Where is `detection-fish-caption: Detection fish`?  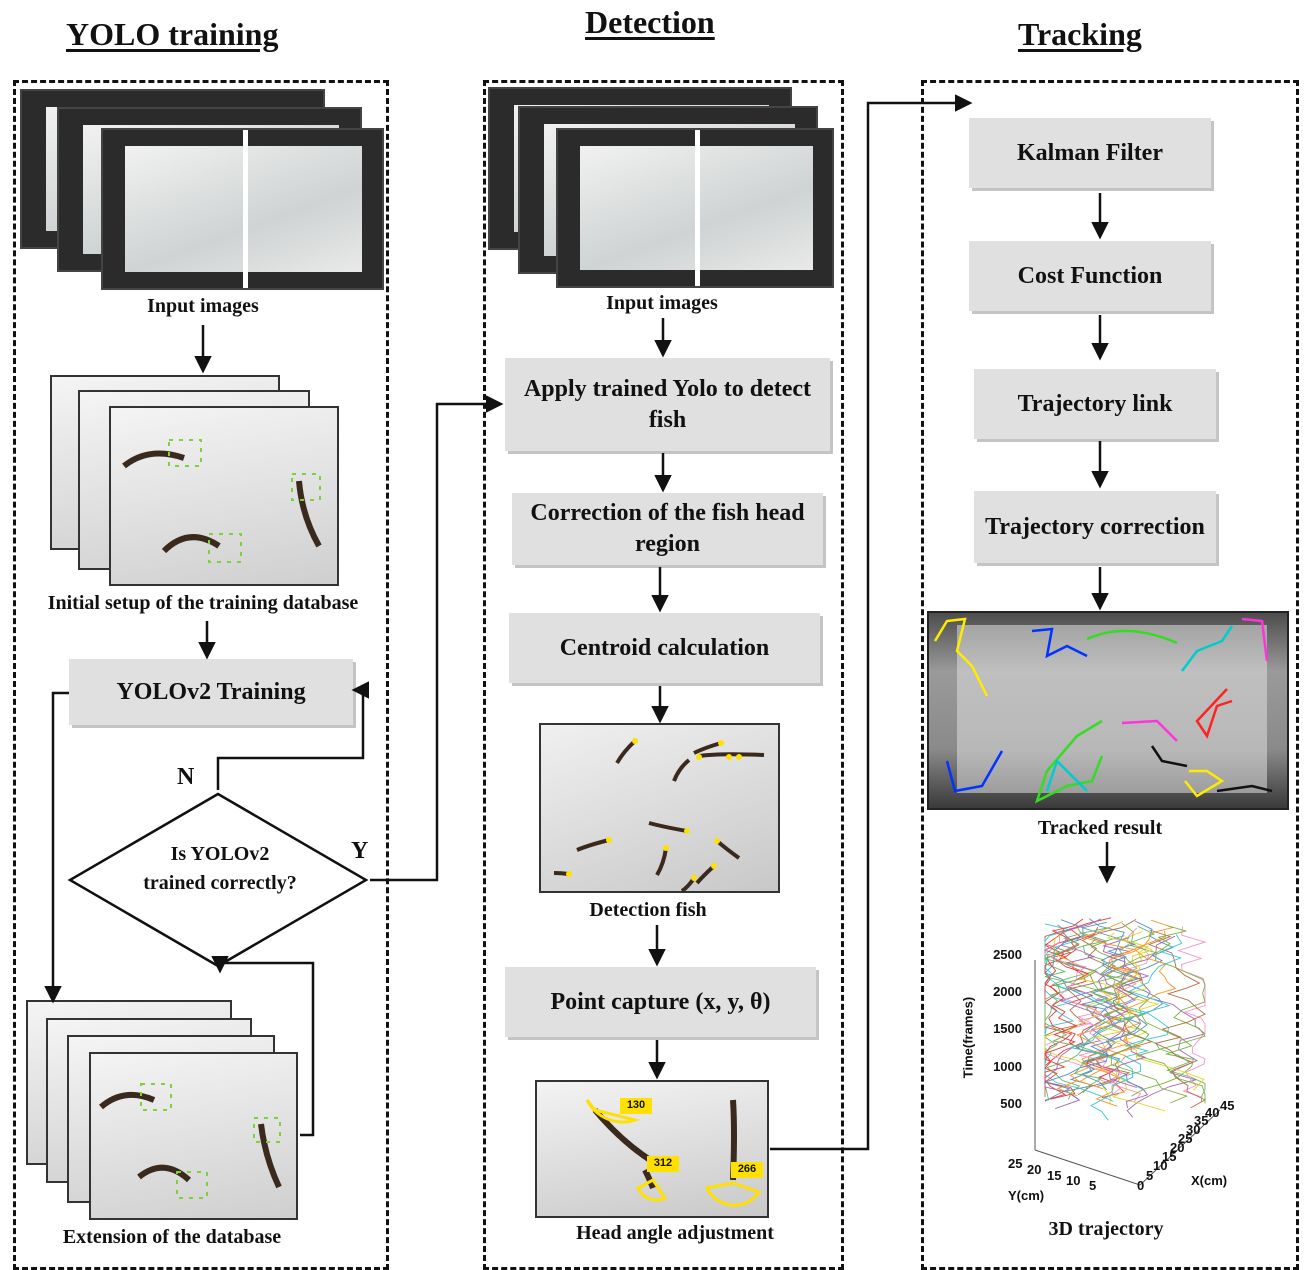 detection-fish-caption: Detection fish is located at coordinates (648, 910).